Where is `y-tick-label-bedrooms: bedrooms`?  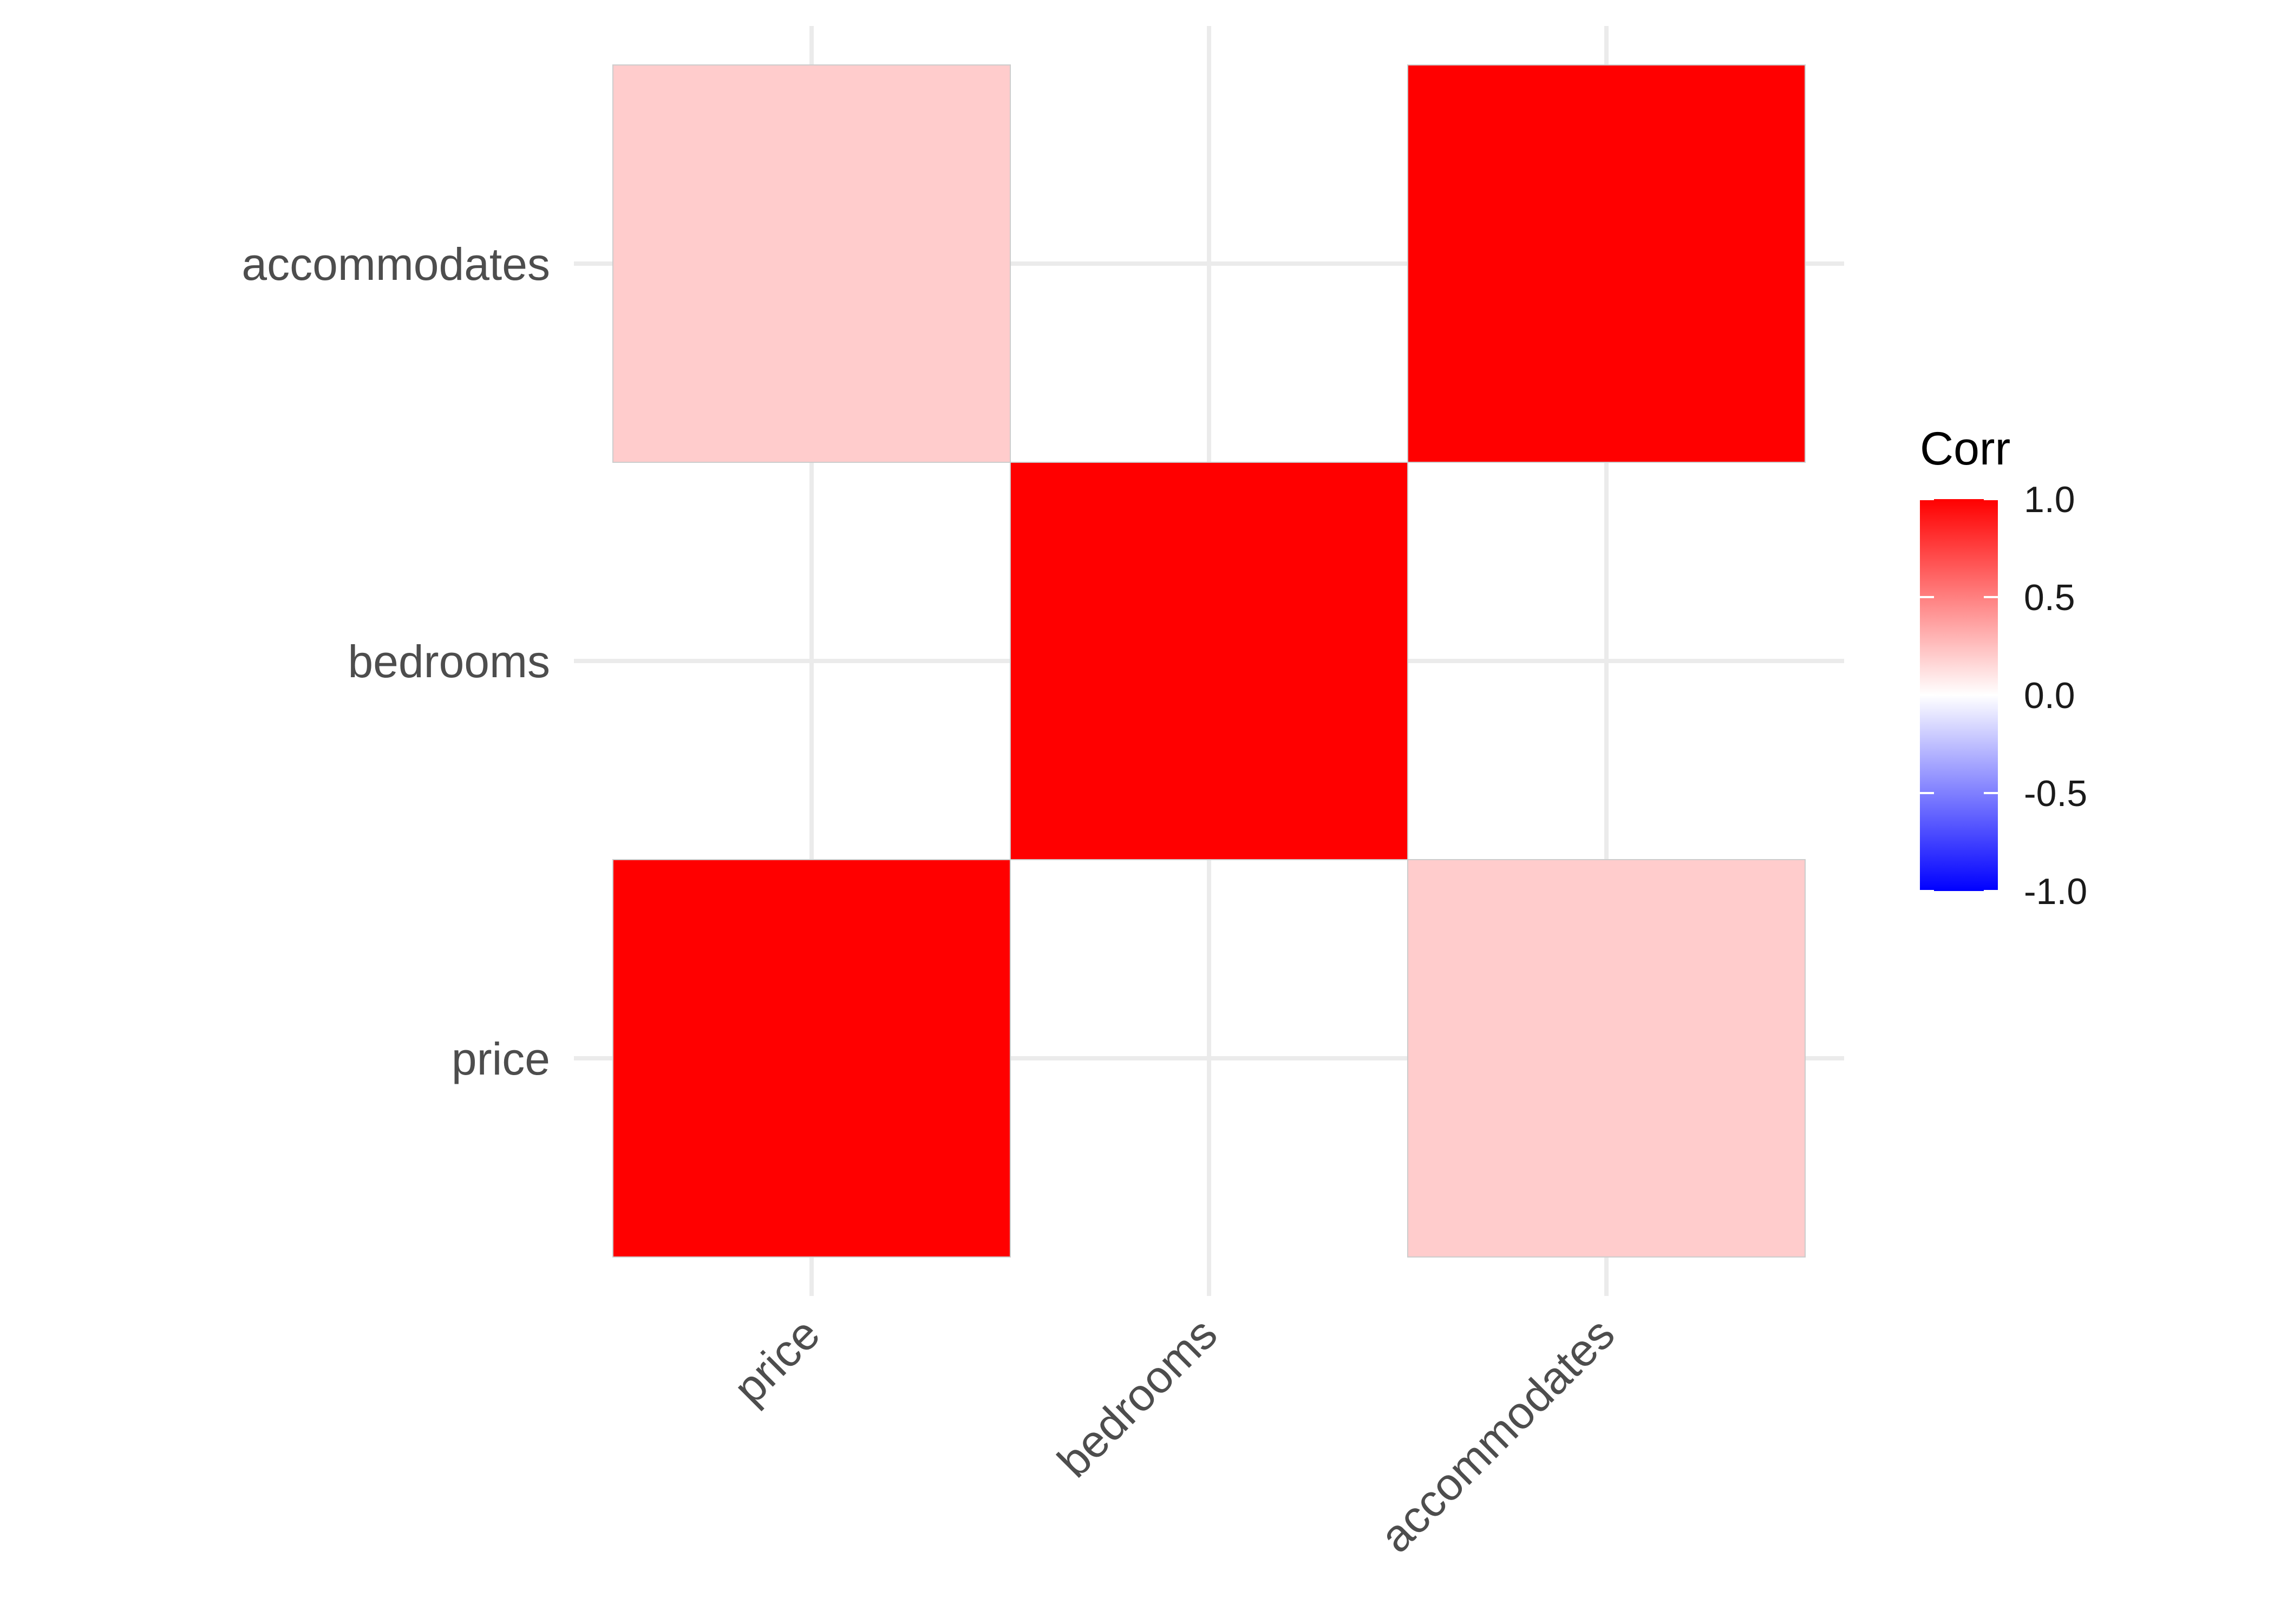
y-tick-label-bedrooms: bedrooms is located at coordinates (449, 662).